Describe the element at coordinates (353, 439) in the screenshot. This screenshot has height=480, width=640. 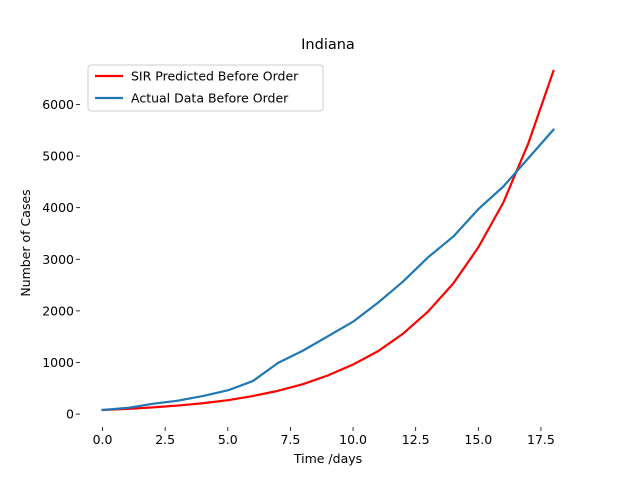
I see `x-tick-label: 10.0` at that location.